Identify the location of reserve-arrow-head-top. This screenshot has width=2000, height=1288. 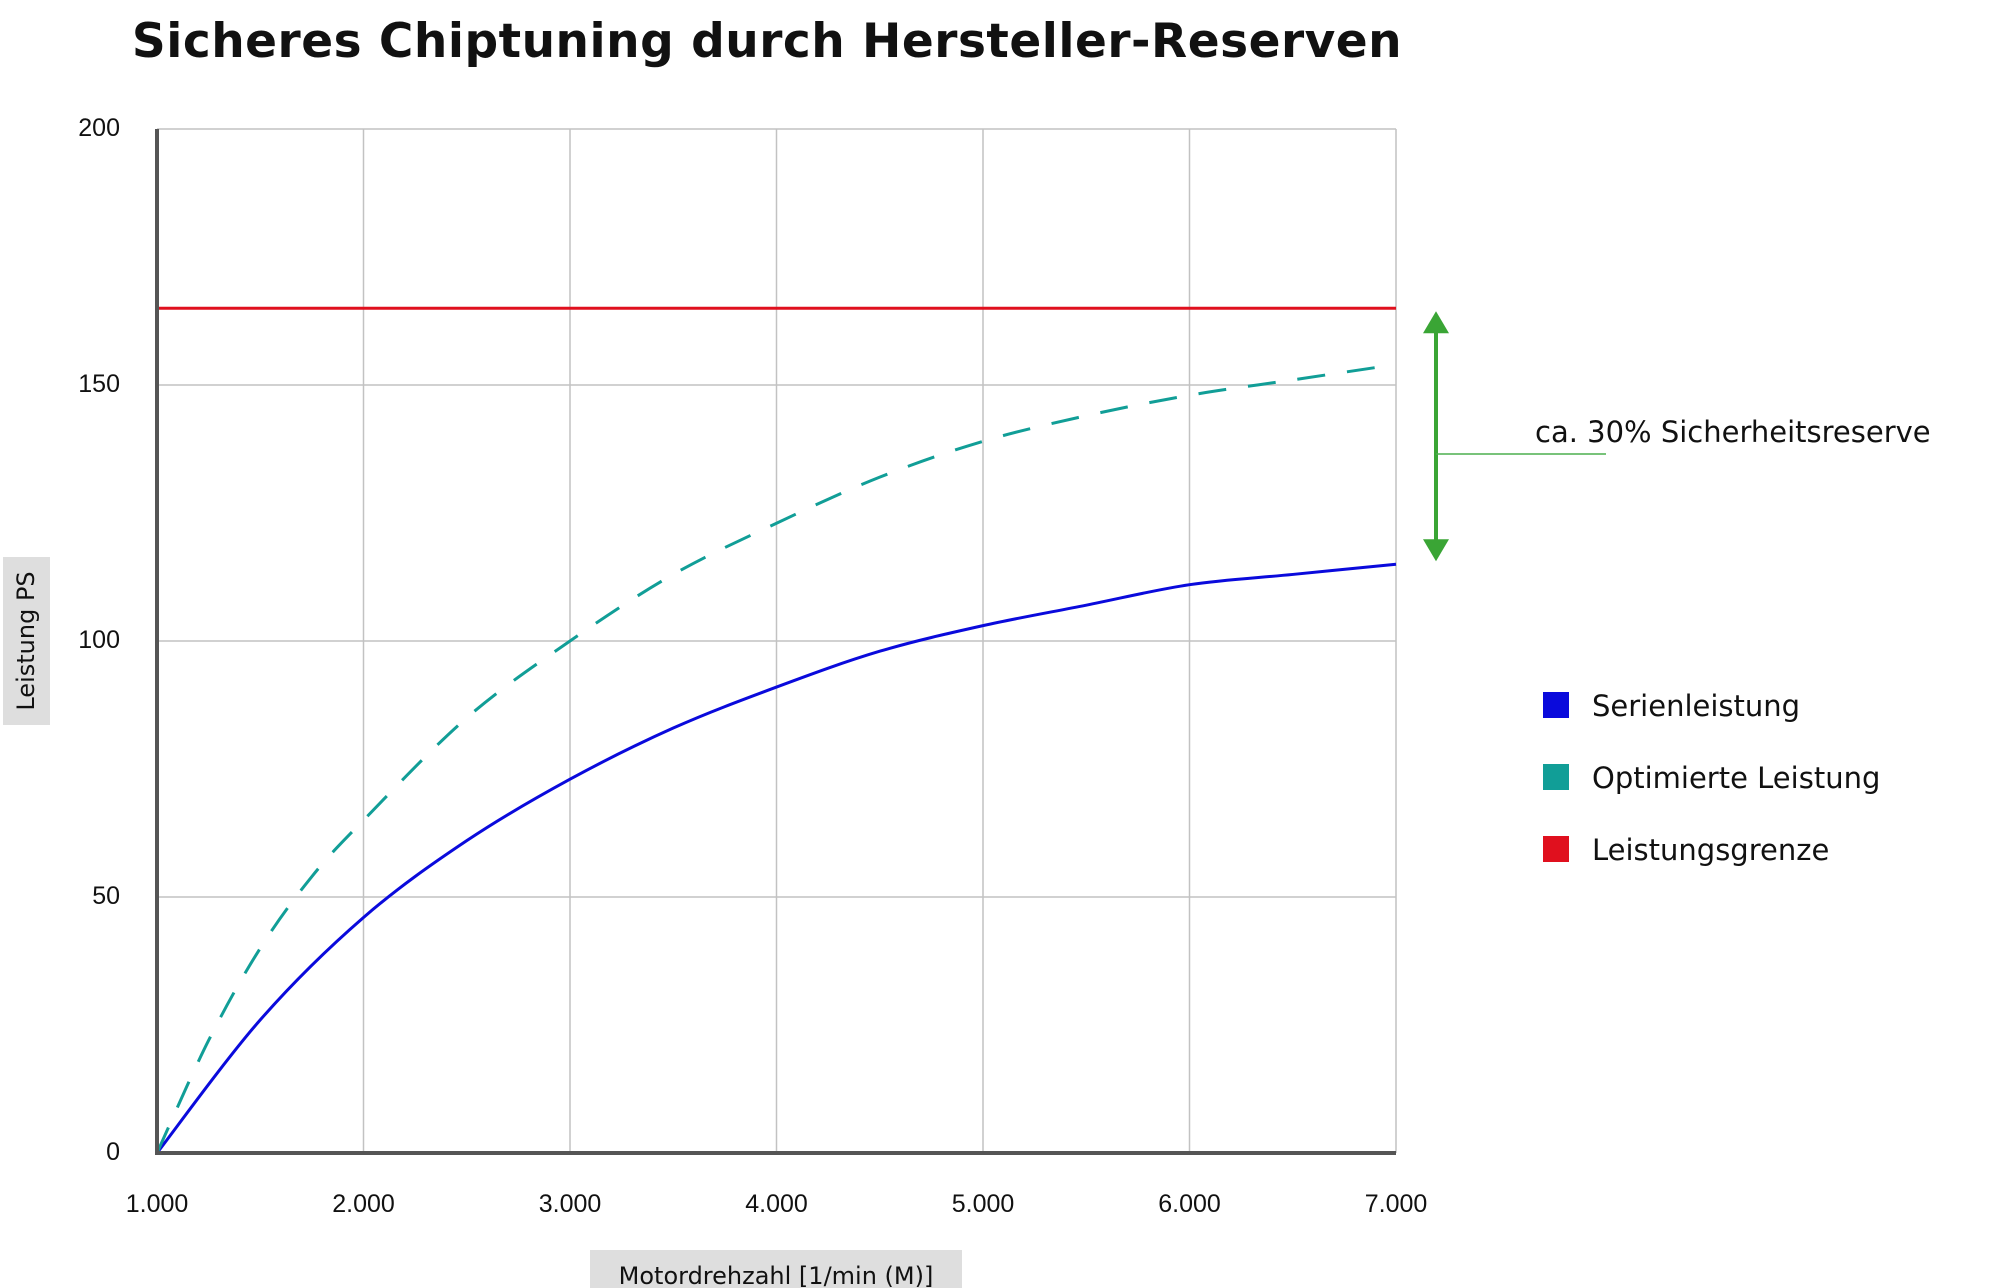
(1436, 322).